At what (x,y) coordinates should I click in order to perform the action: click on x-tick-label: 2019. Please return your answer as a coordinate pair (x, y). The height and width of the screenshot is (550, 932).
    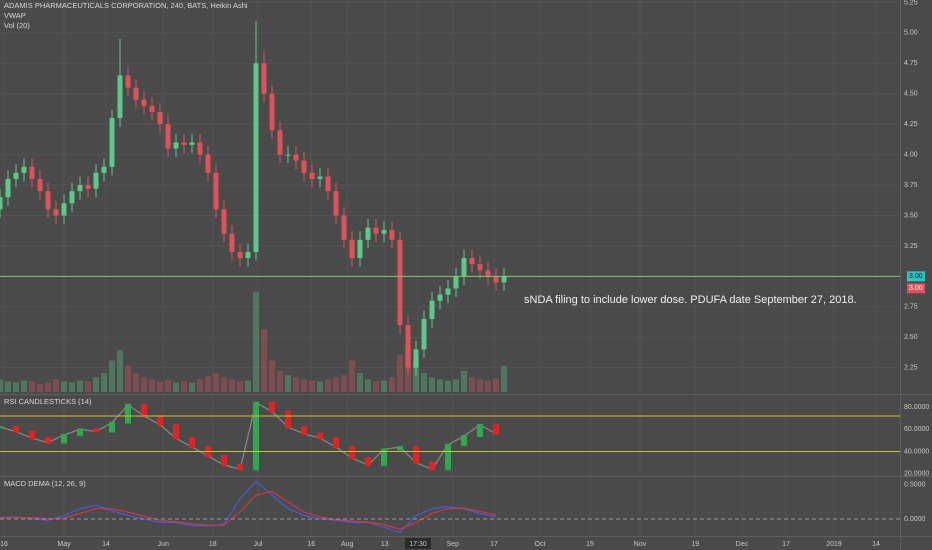
    Looking at the image, I should click on (834, 544).